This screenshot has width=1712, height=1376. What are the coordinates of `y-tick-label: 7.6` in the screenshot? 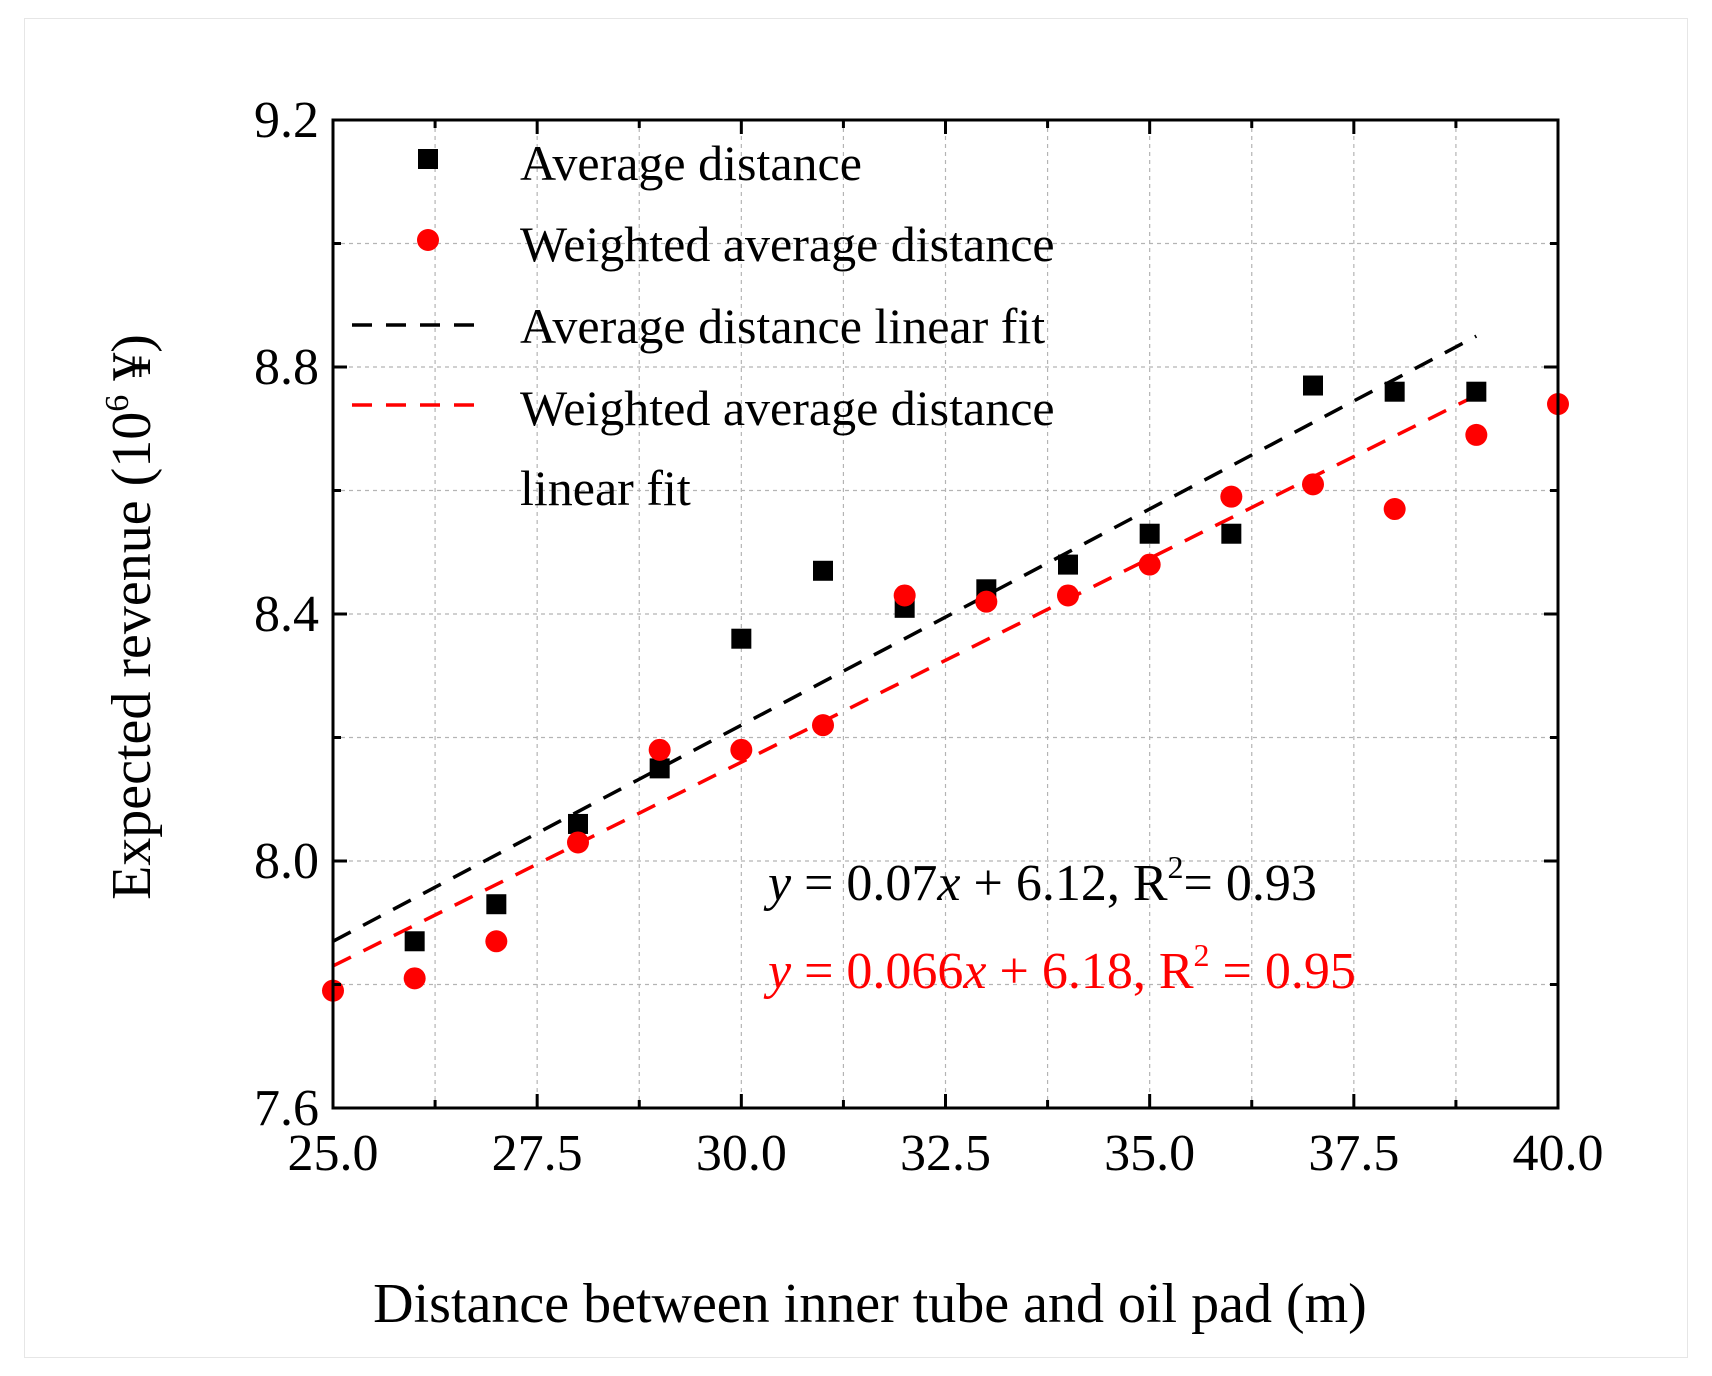 It's located at (286, 1108).